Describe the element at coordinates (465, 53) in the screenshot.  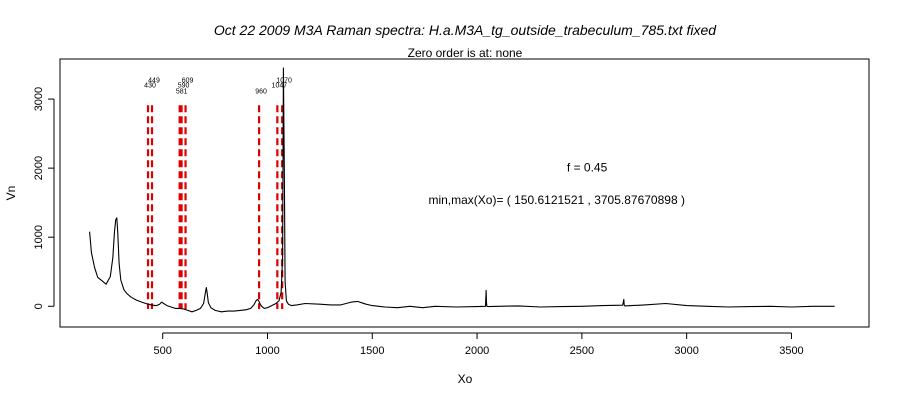
I see `chart-subtitle: Zero order is at: none` at that location.